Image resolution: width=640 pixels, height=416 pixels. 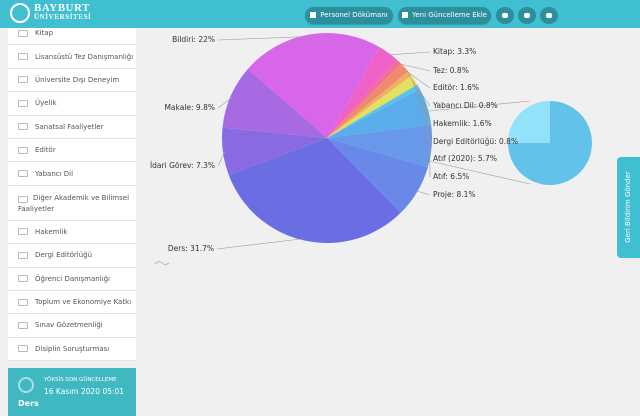 I want to click on logo: BAYBURT ÜNİVERSİTESİ, so click(x=50, y=13).